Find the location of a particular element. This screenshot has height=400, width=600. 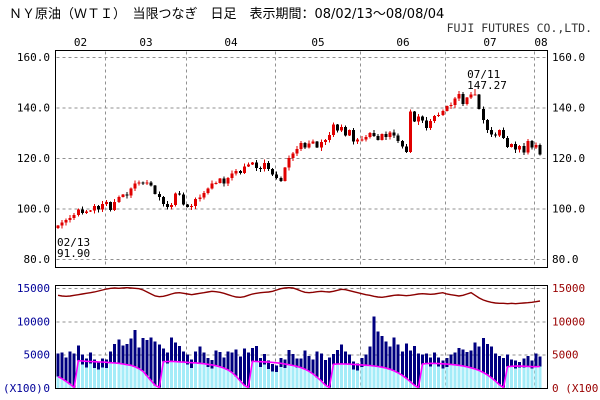

month-label: 08 is located at coordinates (540, 42).